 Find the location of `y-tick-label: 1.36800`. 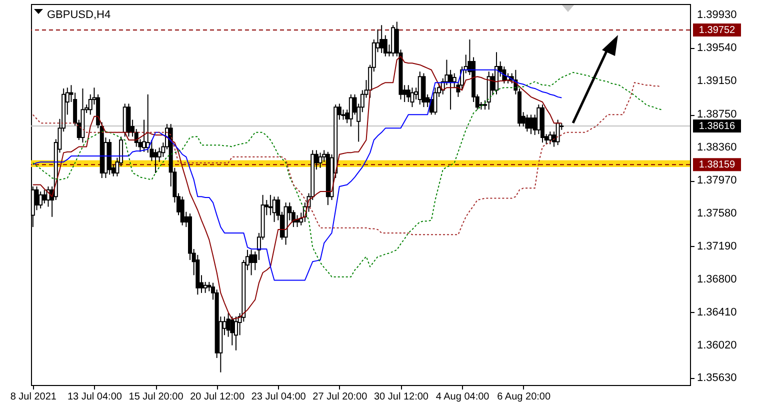

y-tick-label: 1.36800 is located at coordinates (717, 279).